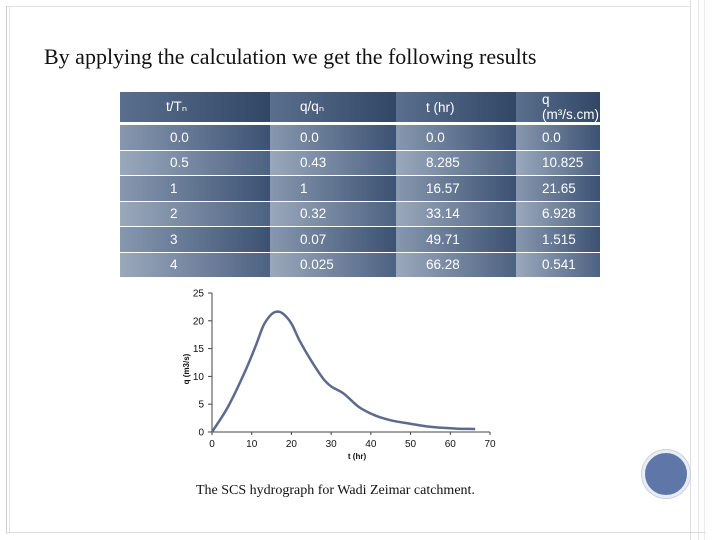 Image resolution: width=720 pixels, height=540 pixels. I want to click on slide-frame-right, so click(701, 270).